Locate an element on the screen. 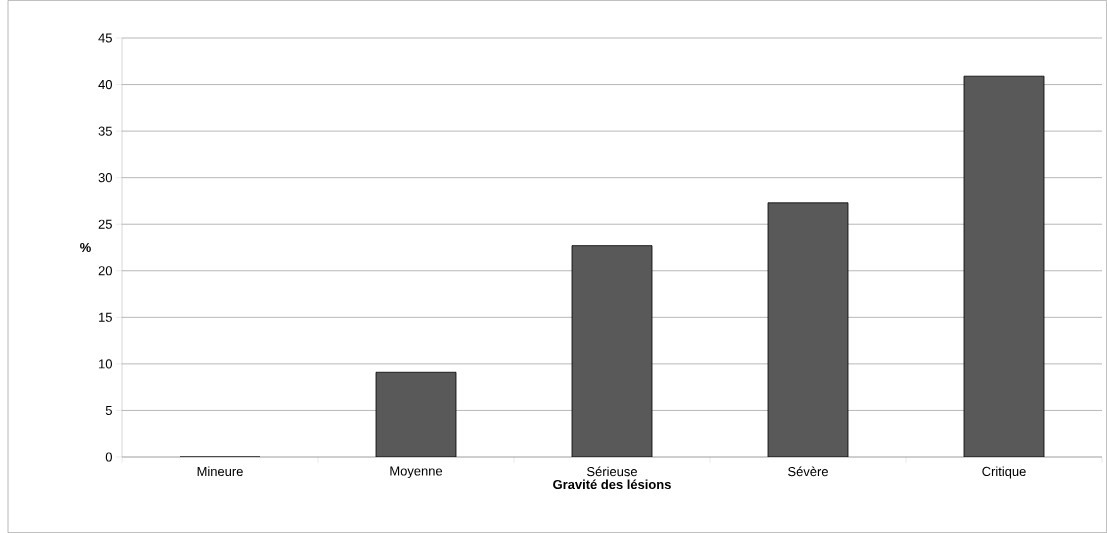 Image resolution: width=1107 pixels, height=533 pixels. y-tick-label: 25 is located at coordinates (105, 224).